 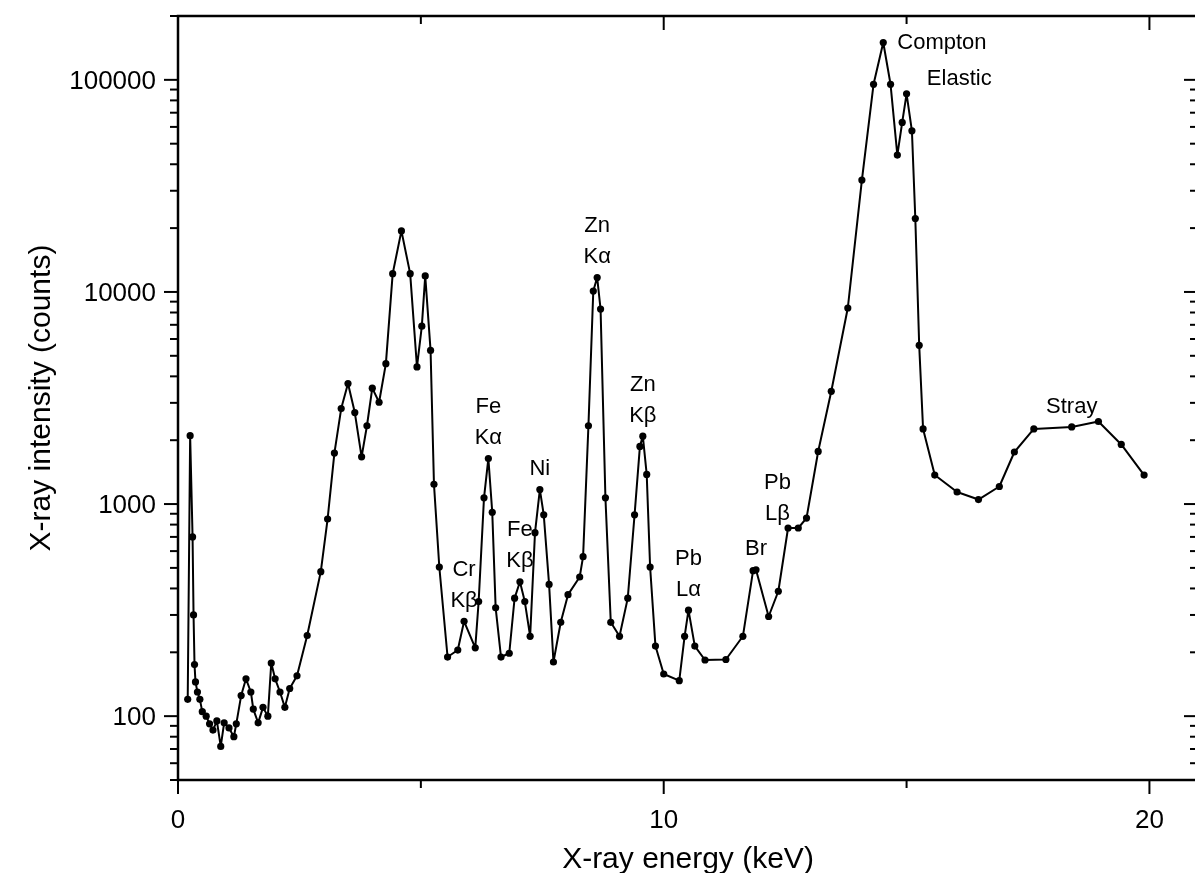 I want to click on annotation: Zn Kβ, so click(x=643, y=398).